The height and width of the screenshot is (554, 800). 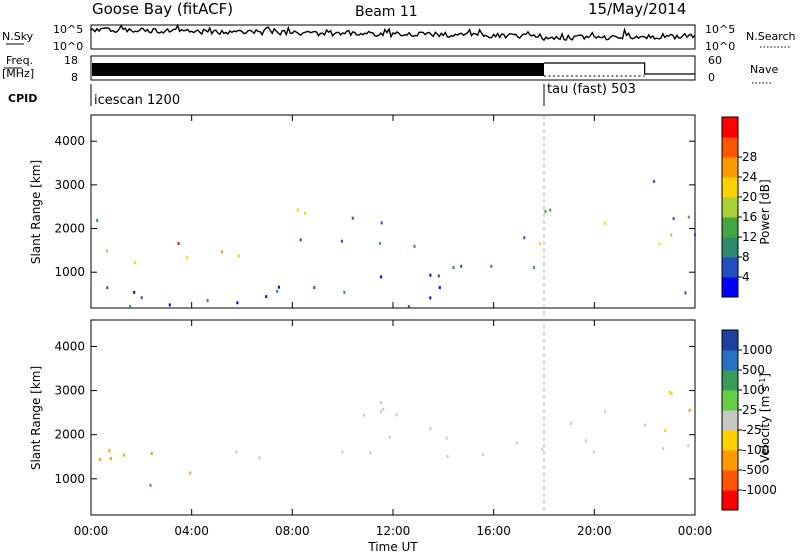 I want to click on velocity-colorbar: -1000 -500 -100 -25 25 100 500 1000, so click(x=749, y=420).